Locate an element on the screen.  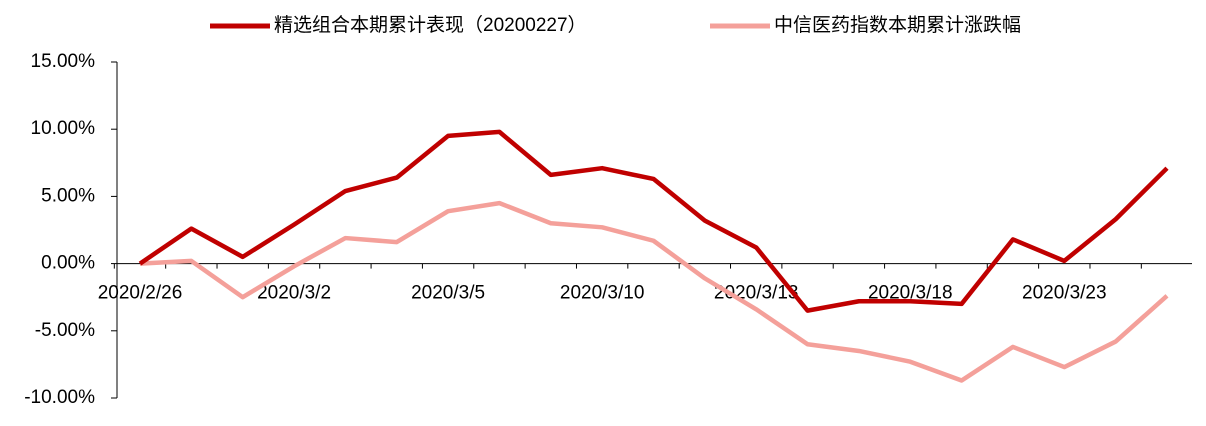
x-tick-label: 2020/3/5 is located at coordinates (448, 293).